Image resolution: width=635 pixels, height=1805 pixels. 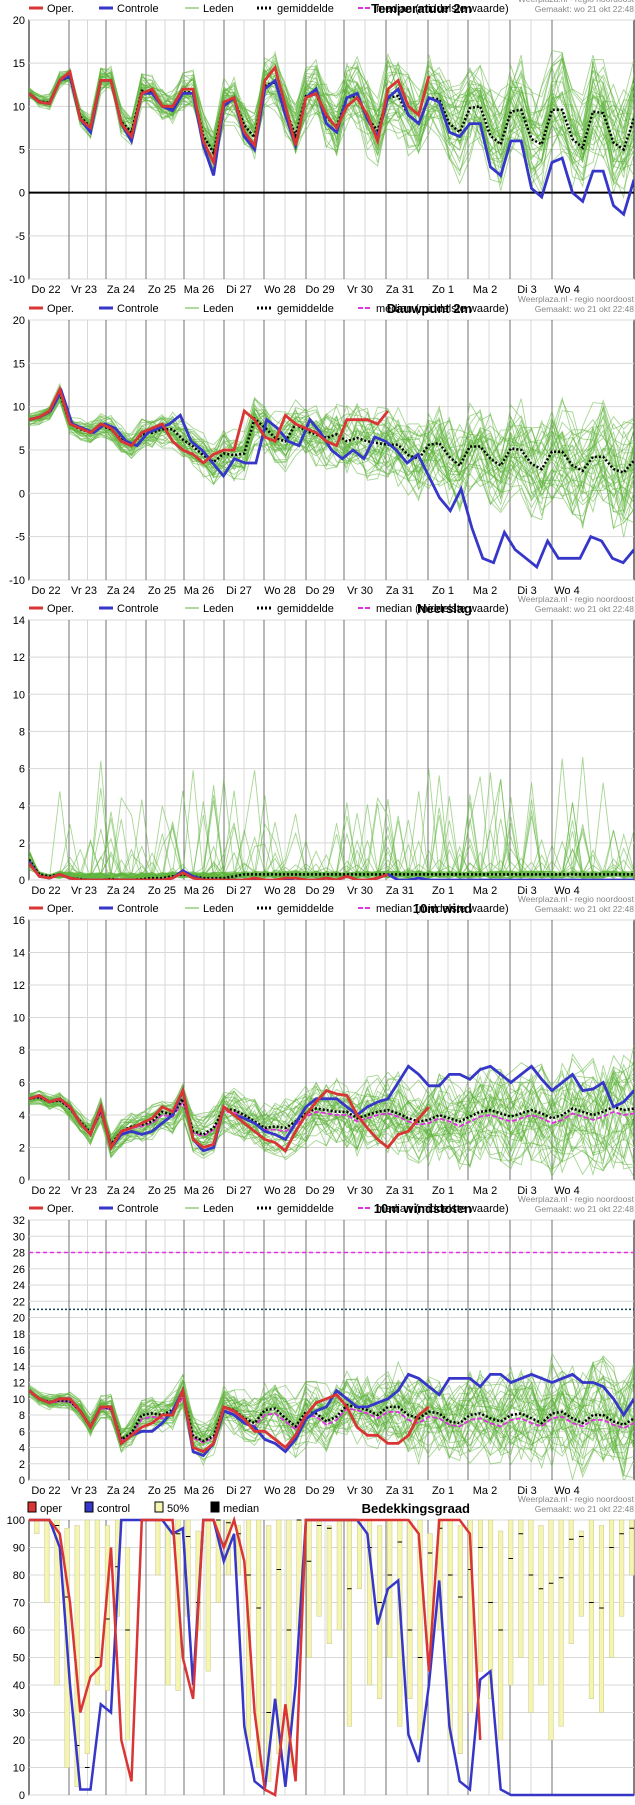 What do you see at coordinates (423, 1208) in the screenshot?
I see `chart-title: 10m windstoten` at bounding box center [423, 1208].